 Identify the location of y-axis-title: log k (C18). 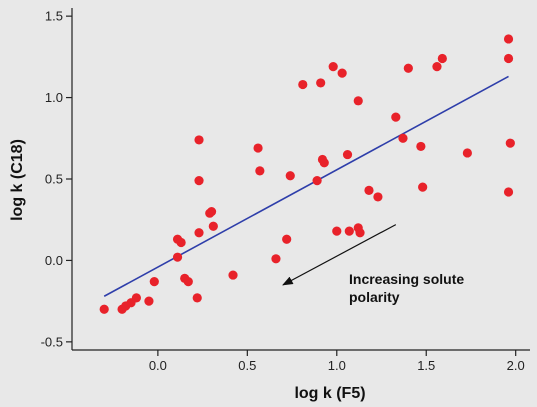
(17, 180).